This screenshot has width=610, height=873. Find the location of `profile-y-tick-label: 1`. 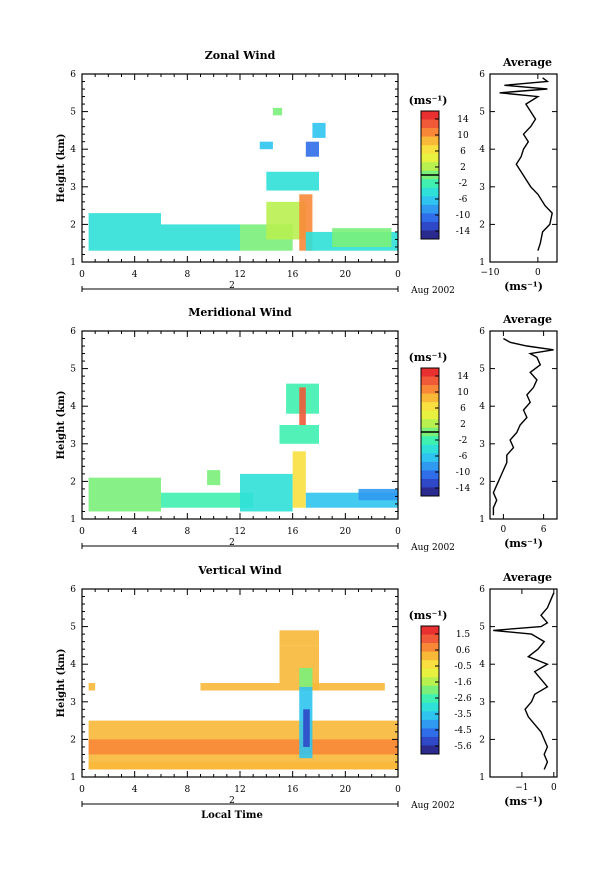

profile-y-tick-label: 1 is located at coordinates (482, 778).